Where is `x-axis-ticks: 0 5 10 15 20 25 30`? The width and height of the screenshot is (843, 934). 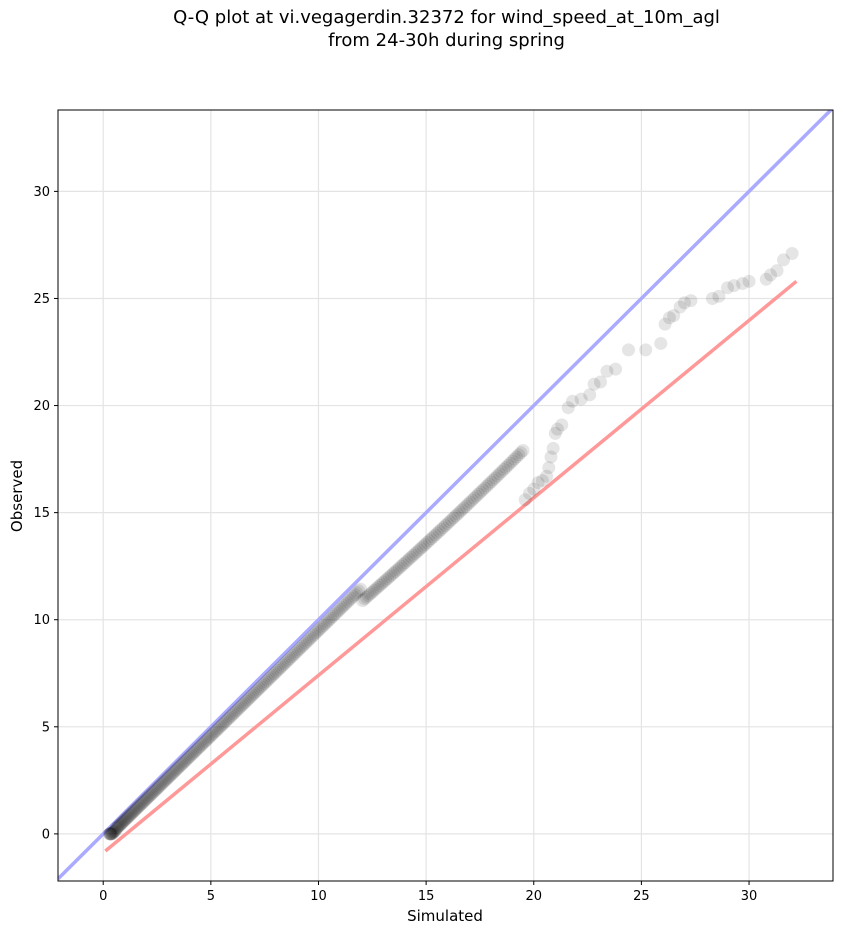 x-axis-ticks: 0 5 10 15 20 25 30 is located at coordinates (428, 892).